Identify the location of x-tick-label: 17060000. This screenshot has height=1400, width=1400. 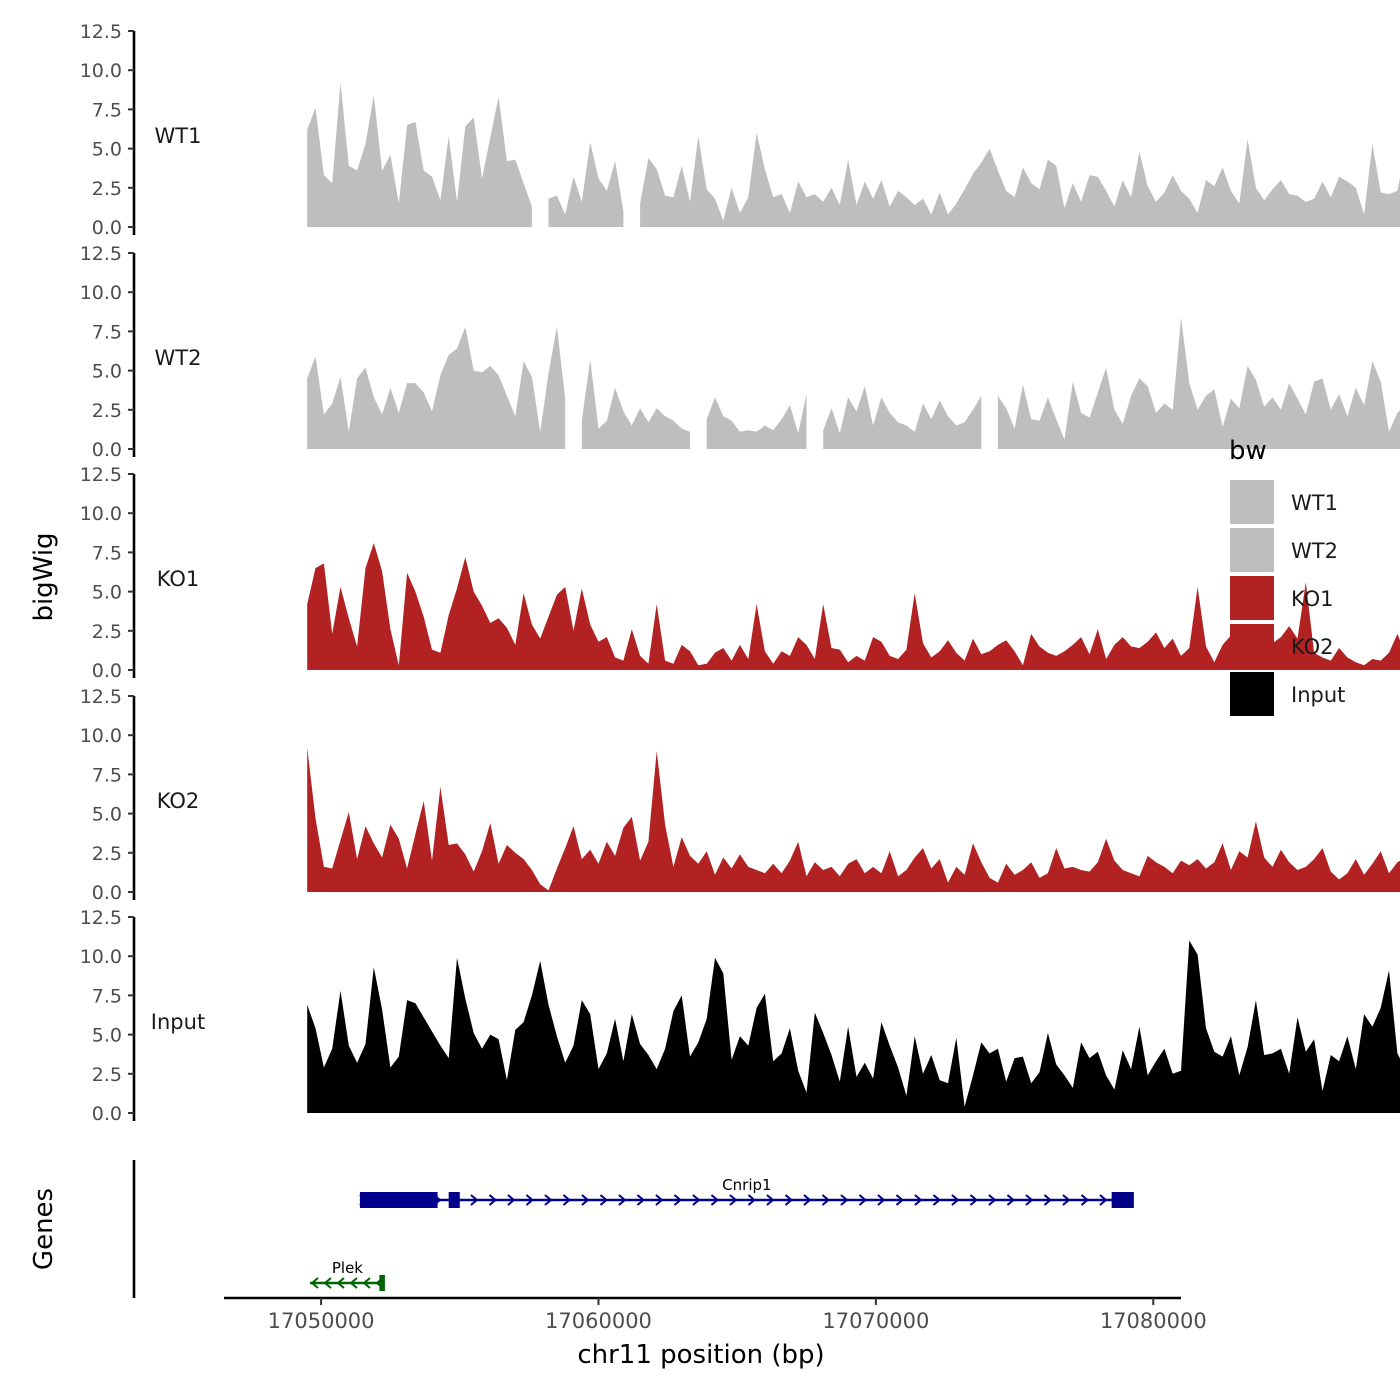
(598, 1321).